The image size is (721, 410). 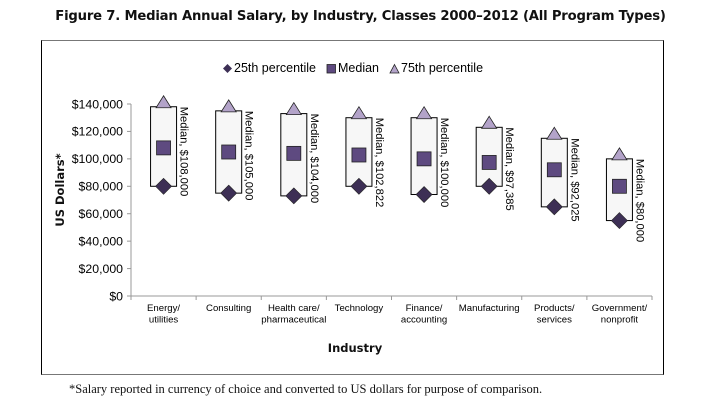 What do you see at coordinates (424, 308) in the screenshot?
I see `x-category-label: Finance/` at bounding box center [424, 308].